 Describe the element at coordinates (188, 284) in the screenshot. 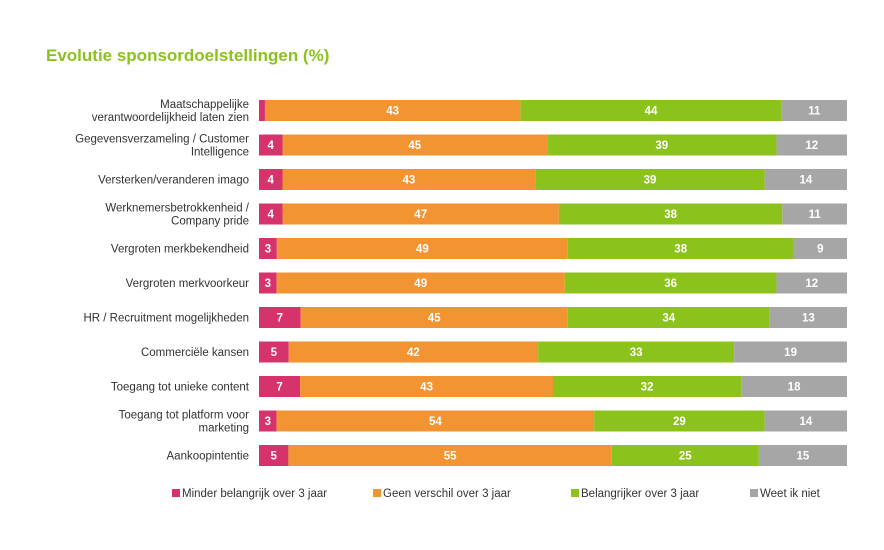

I see `category-label: Vergroten merkvoorkeur` at that location.